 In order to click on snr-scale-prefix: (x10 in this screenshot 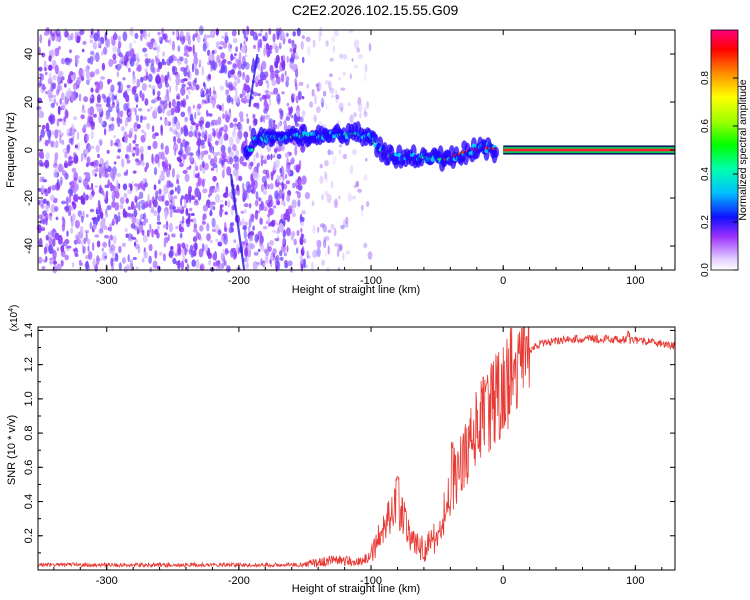, I will do `click(14, 321)`.